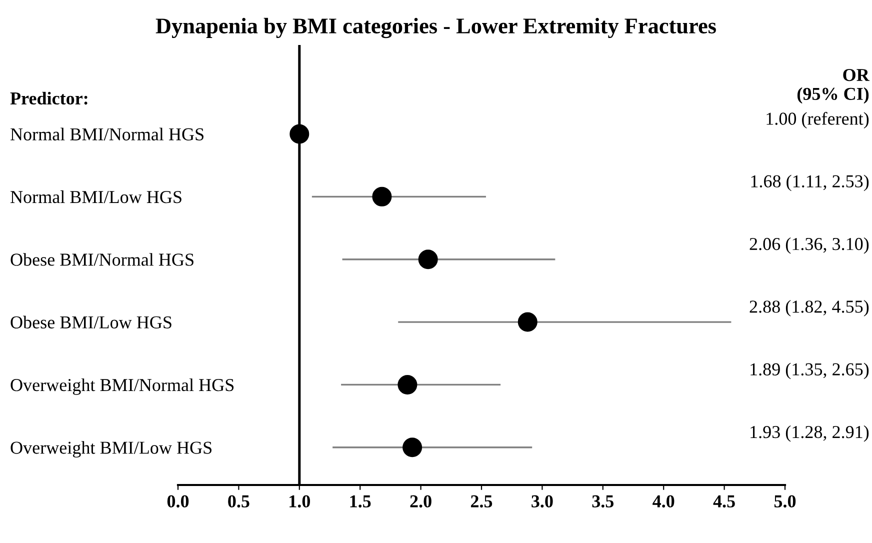 The width and height of the screenshot is (872, 543). What do you see at coordinates (122, 386) in the screenshot?
I see `y-tick-label: Overweight BMI/Normal HGS` at bounding box center [122, 386].